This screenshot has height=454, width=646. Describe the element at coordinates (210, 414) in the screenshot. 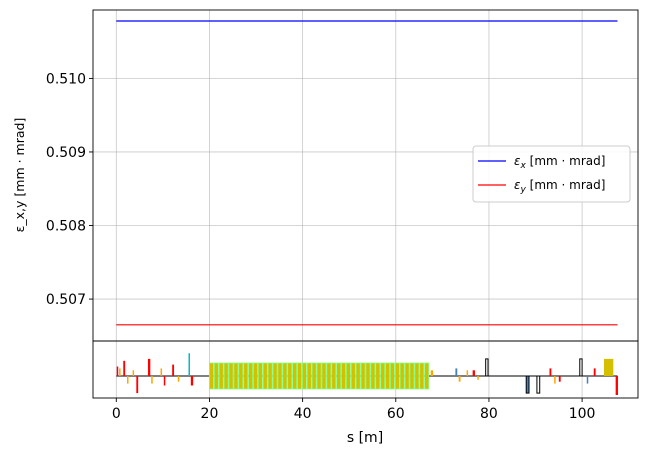

I see `x-tick-label: 20` at that location.